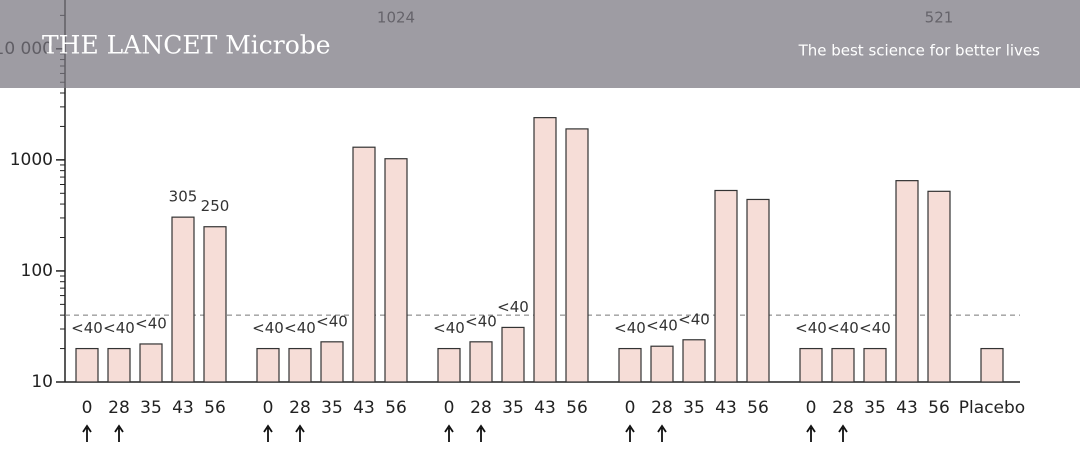  What do you see at coordinates (37, 271) in the screenshot?
I see `y-tick-label: 100` at bounding box center [37, 271].